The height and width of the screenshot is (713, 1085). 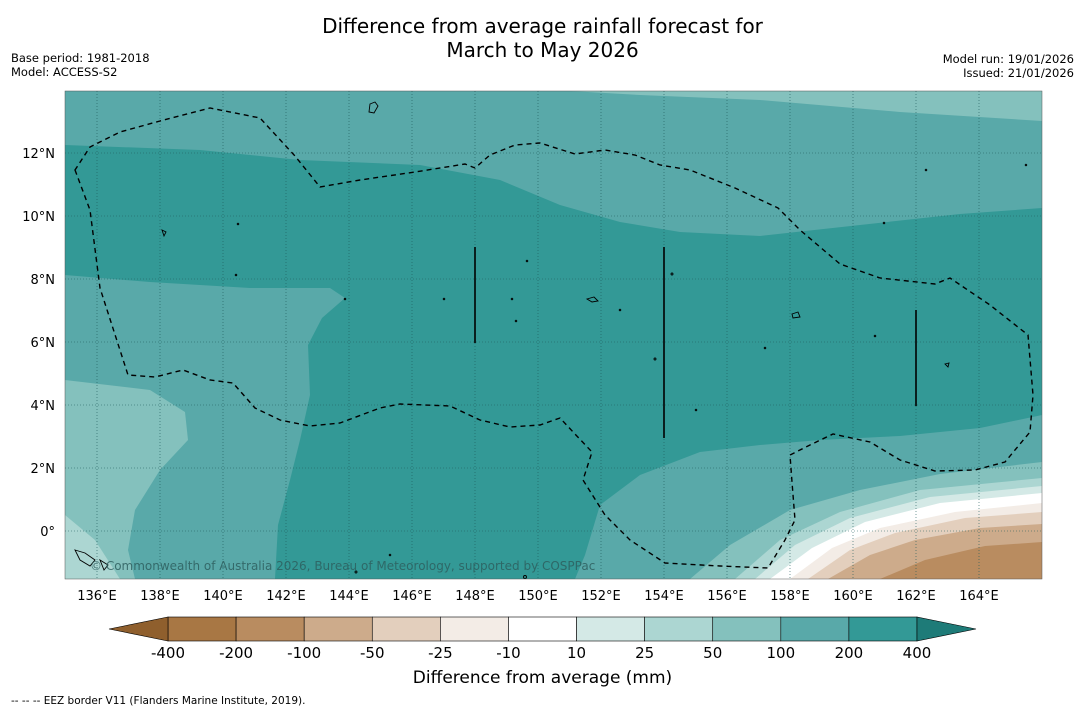 I want to click on lat-label: 4°N, so click(x=43, y=406).